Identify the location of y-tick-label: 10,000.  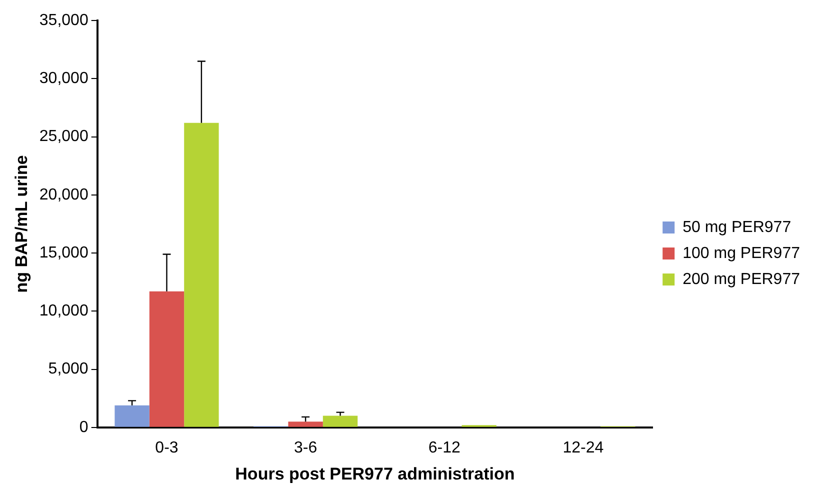
(63, 311).